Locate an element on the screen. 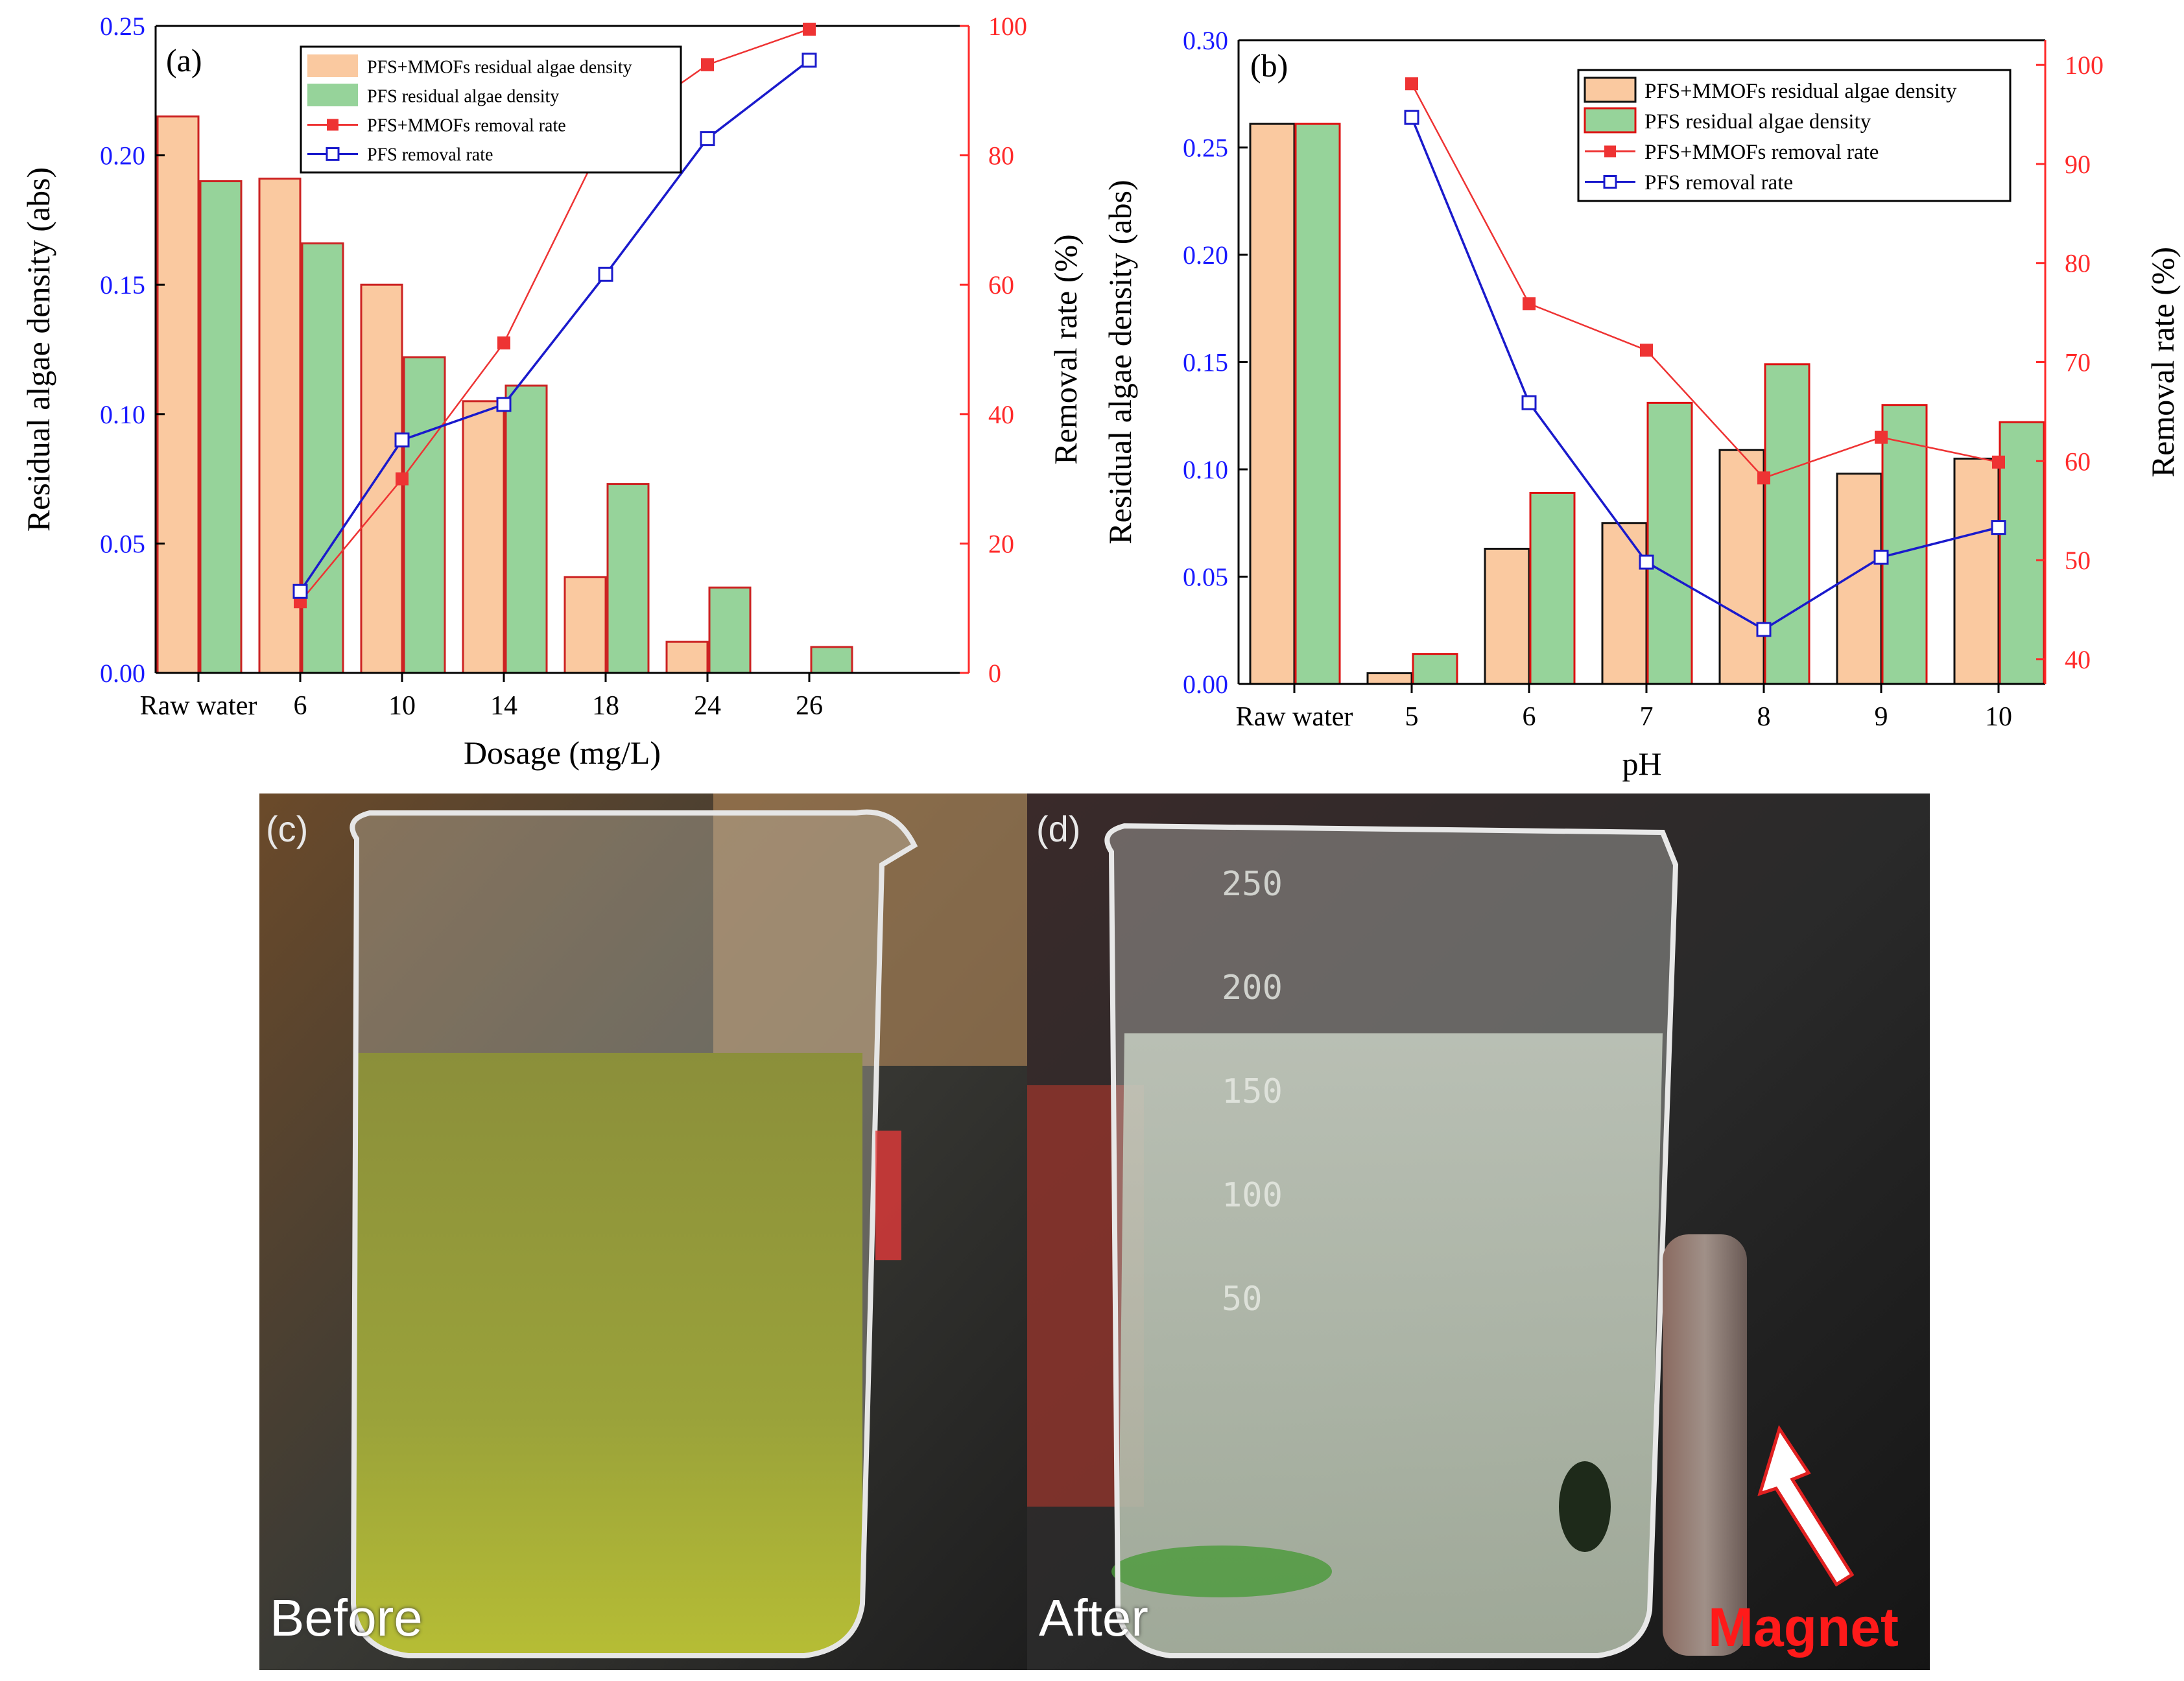 Image resolution: width=2184 pixels, height=1681 pixels. tick-label-x-a: 10 is located at coordinates (402, 706).